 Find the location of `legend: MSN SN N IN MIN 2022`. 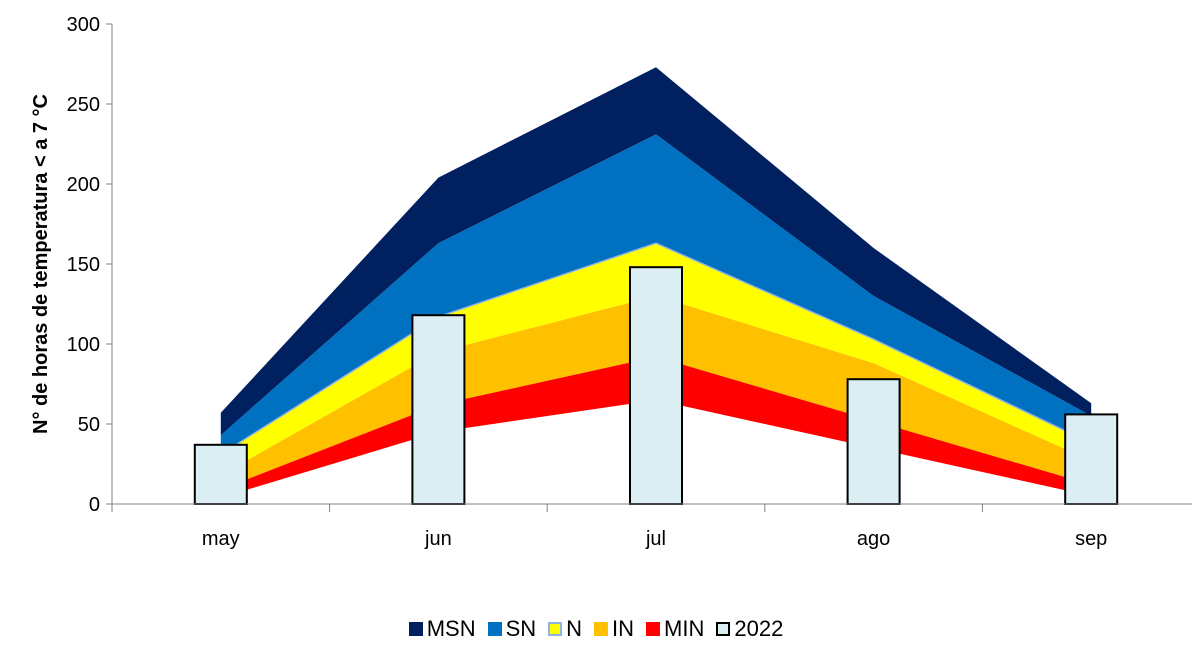

legend: MSN SN N IN MIN 2022 is located at coordinates (596, 629).